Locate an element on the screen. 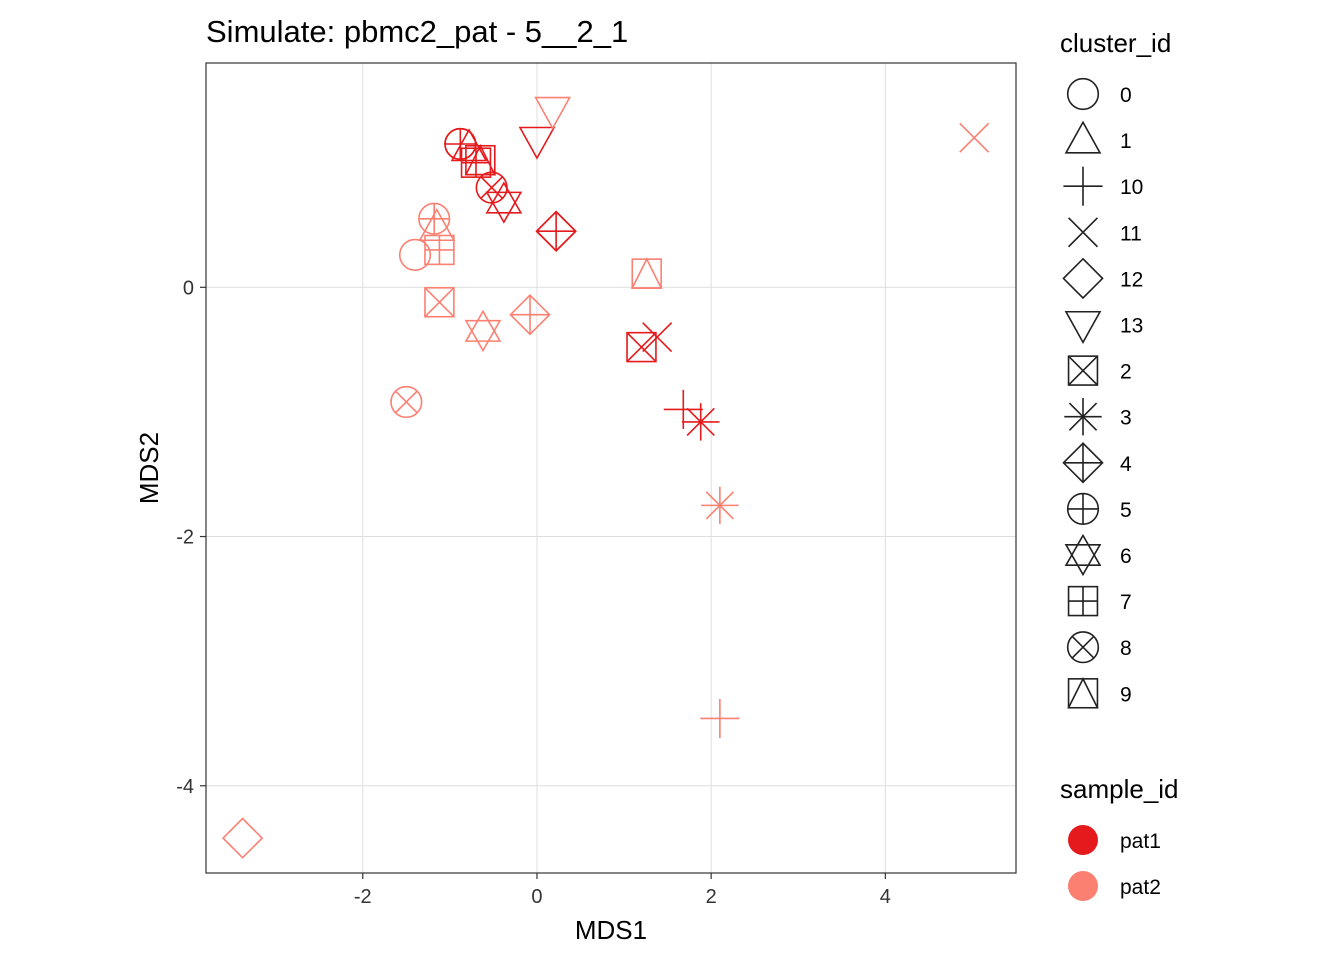  y-tick-label: -4 is located at coordinates (185, 787).